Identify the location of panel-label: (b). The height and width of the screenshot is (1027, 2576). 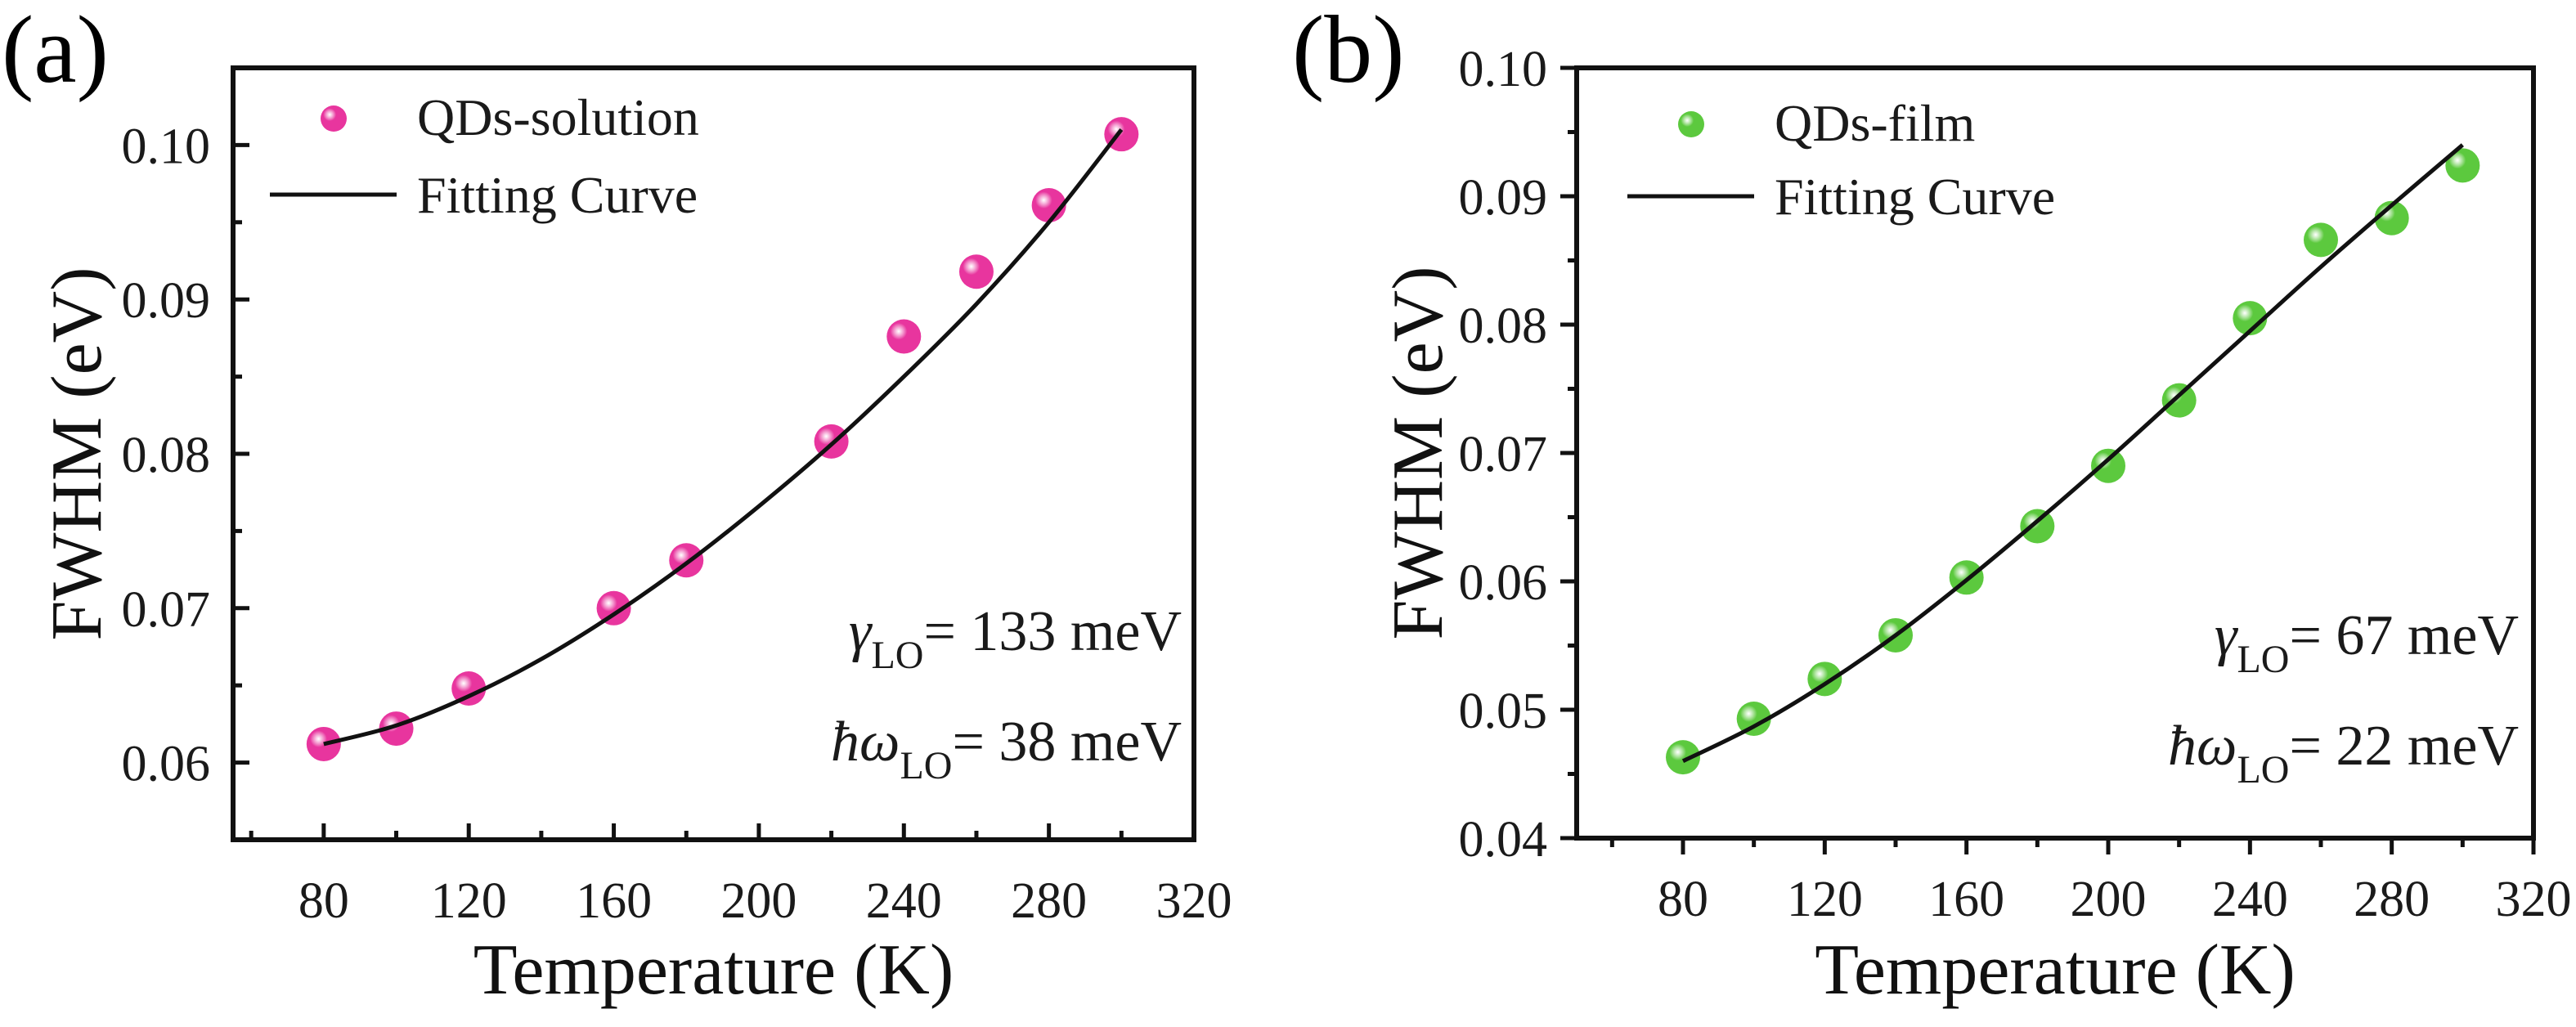
(1348, 51).